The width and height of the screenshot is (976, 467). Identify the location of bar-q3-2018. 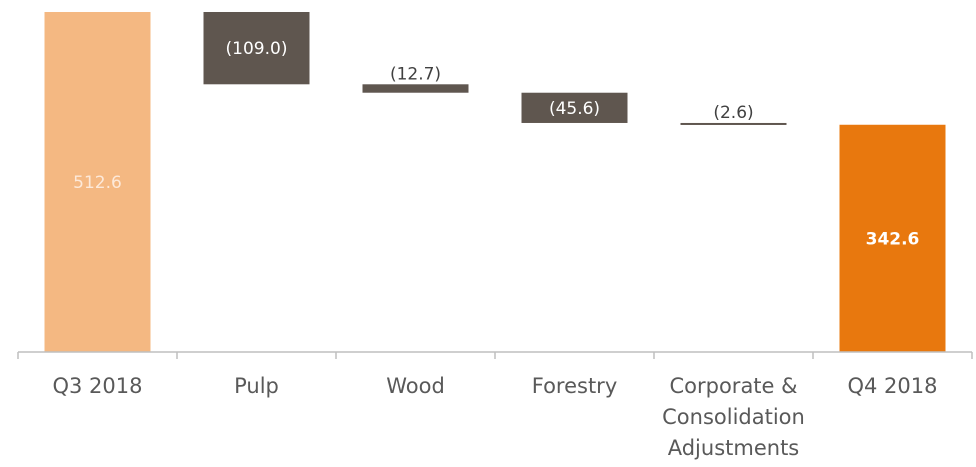
(97, 182).